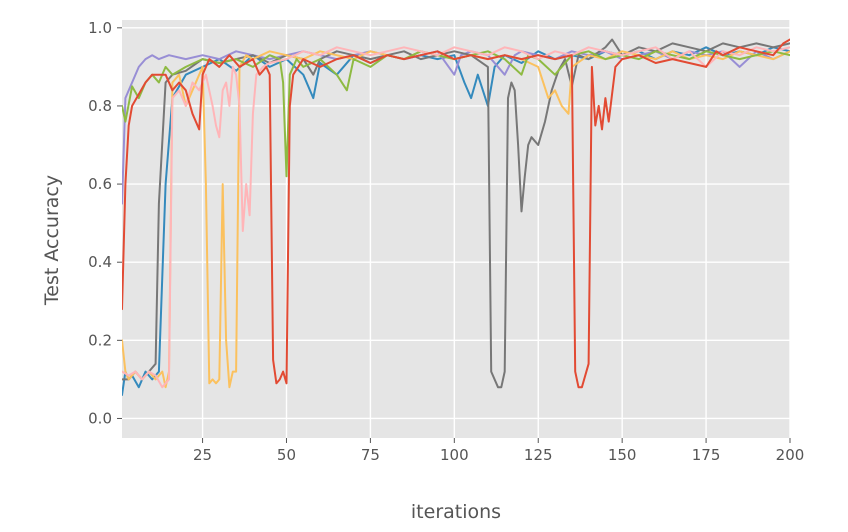  I want to click on x-axis-label: iterations, so click(456, 512).